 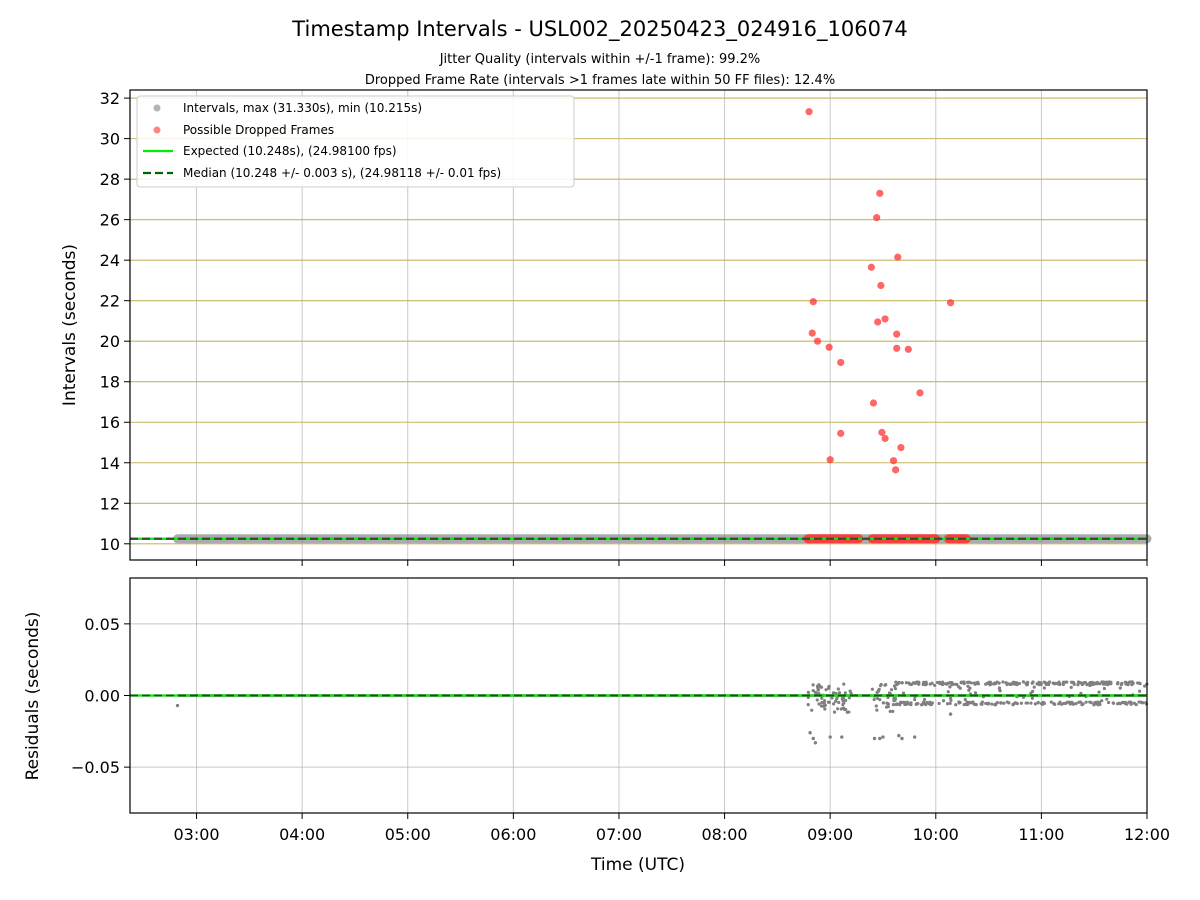 What do you see at coordinates (110, 179) in the screenshot?
I see `intervals-y-tick-label: 28` at bounding box center [110, 179].